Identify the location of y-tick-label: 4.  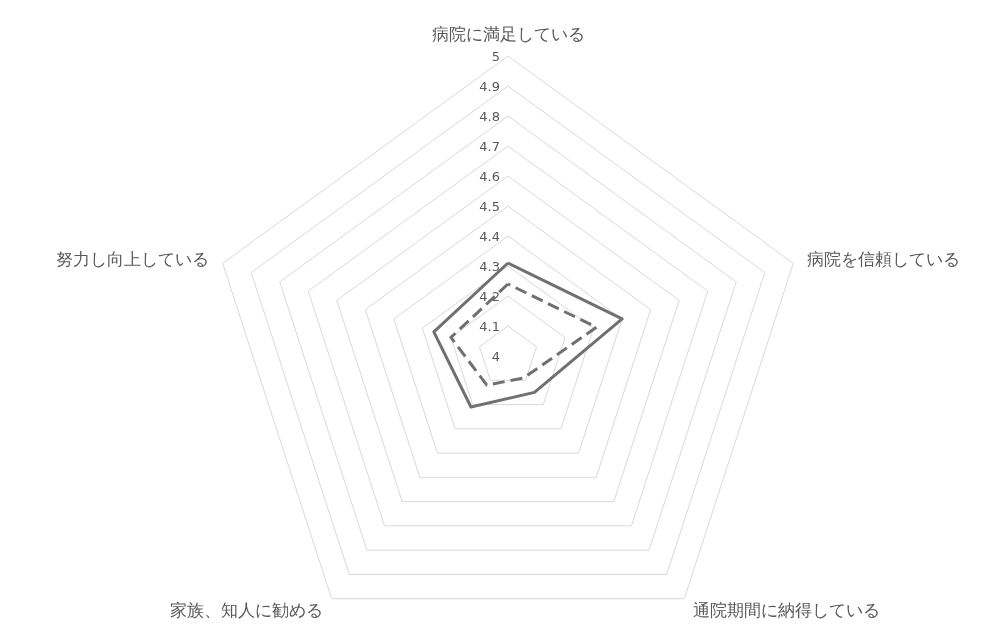
(495, 356).